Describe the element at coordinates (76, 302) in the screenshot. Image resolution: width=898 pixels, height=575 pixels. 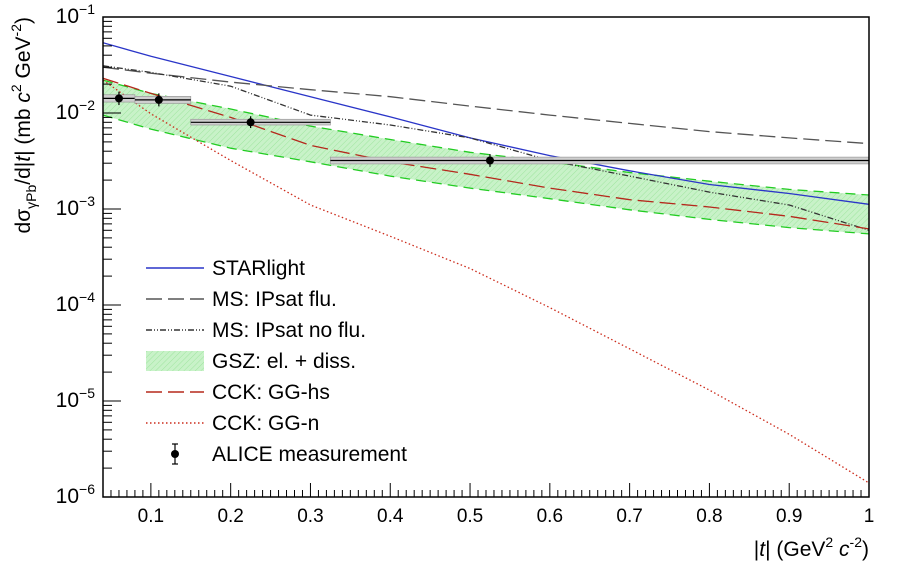
I see `y-tick-label: 10⁻⁴` at that location.